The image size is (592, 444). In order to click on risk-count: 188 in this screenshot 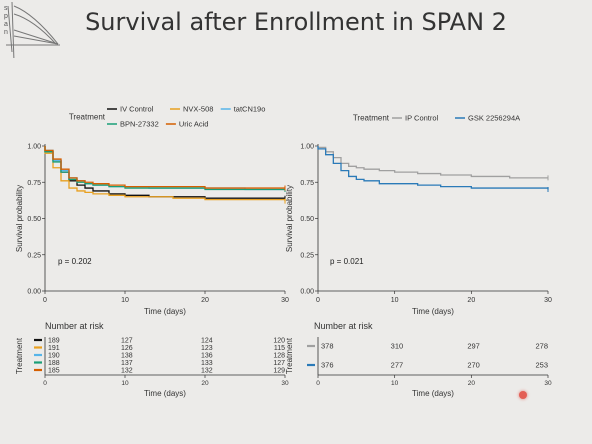, I will do `click(54, 363)`.